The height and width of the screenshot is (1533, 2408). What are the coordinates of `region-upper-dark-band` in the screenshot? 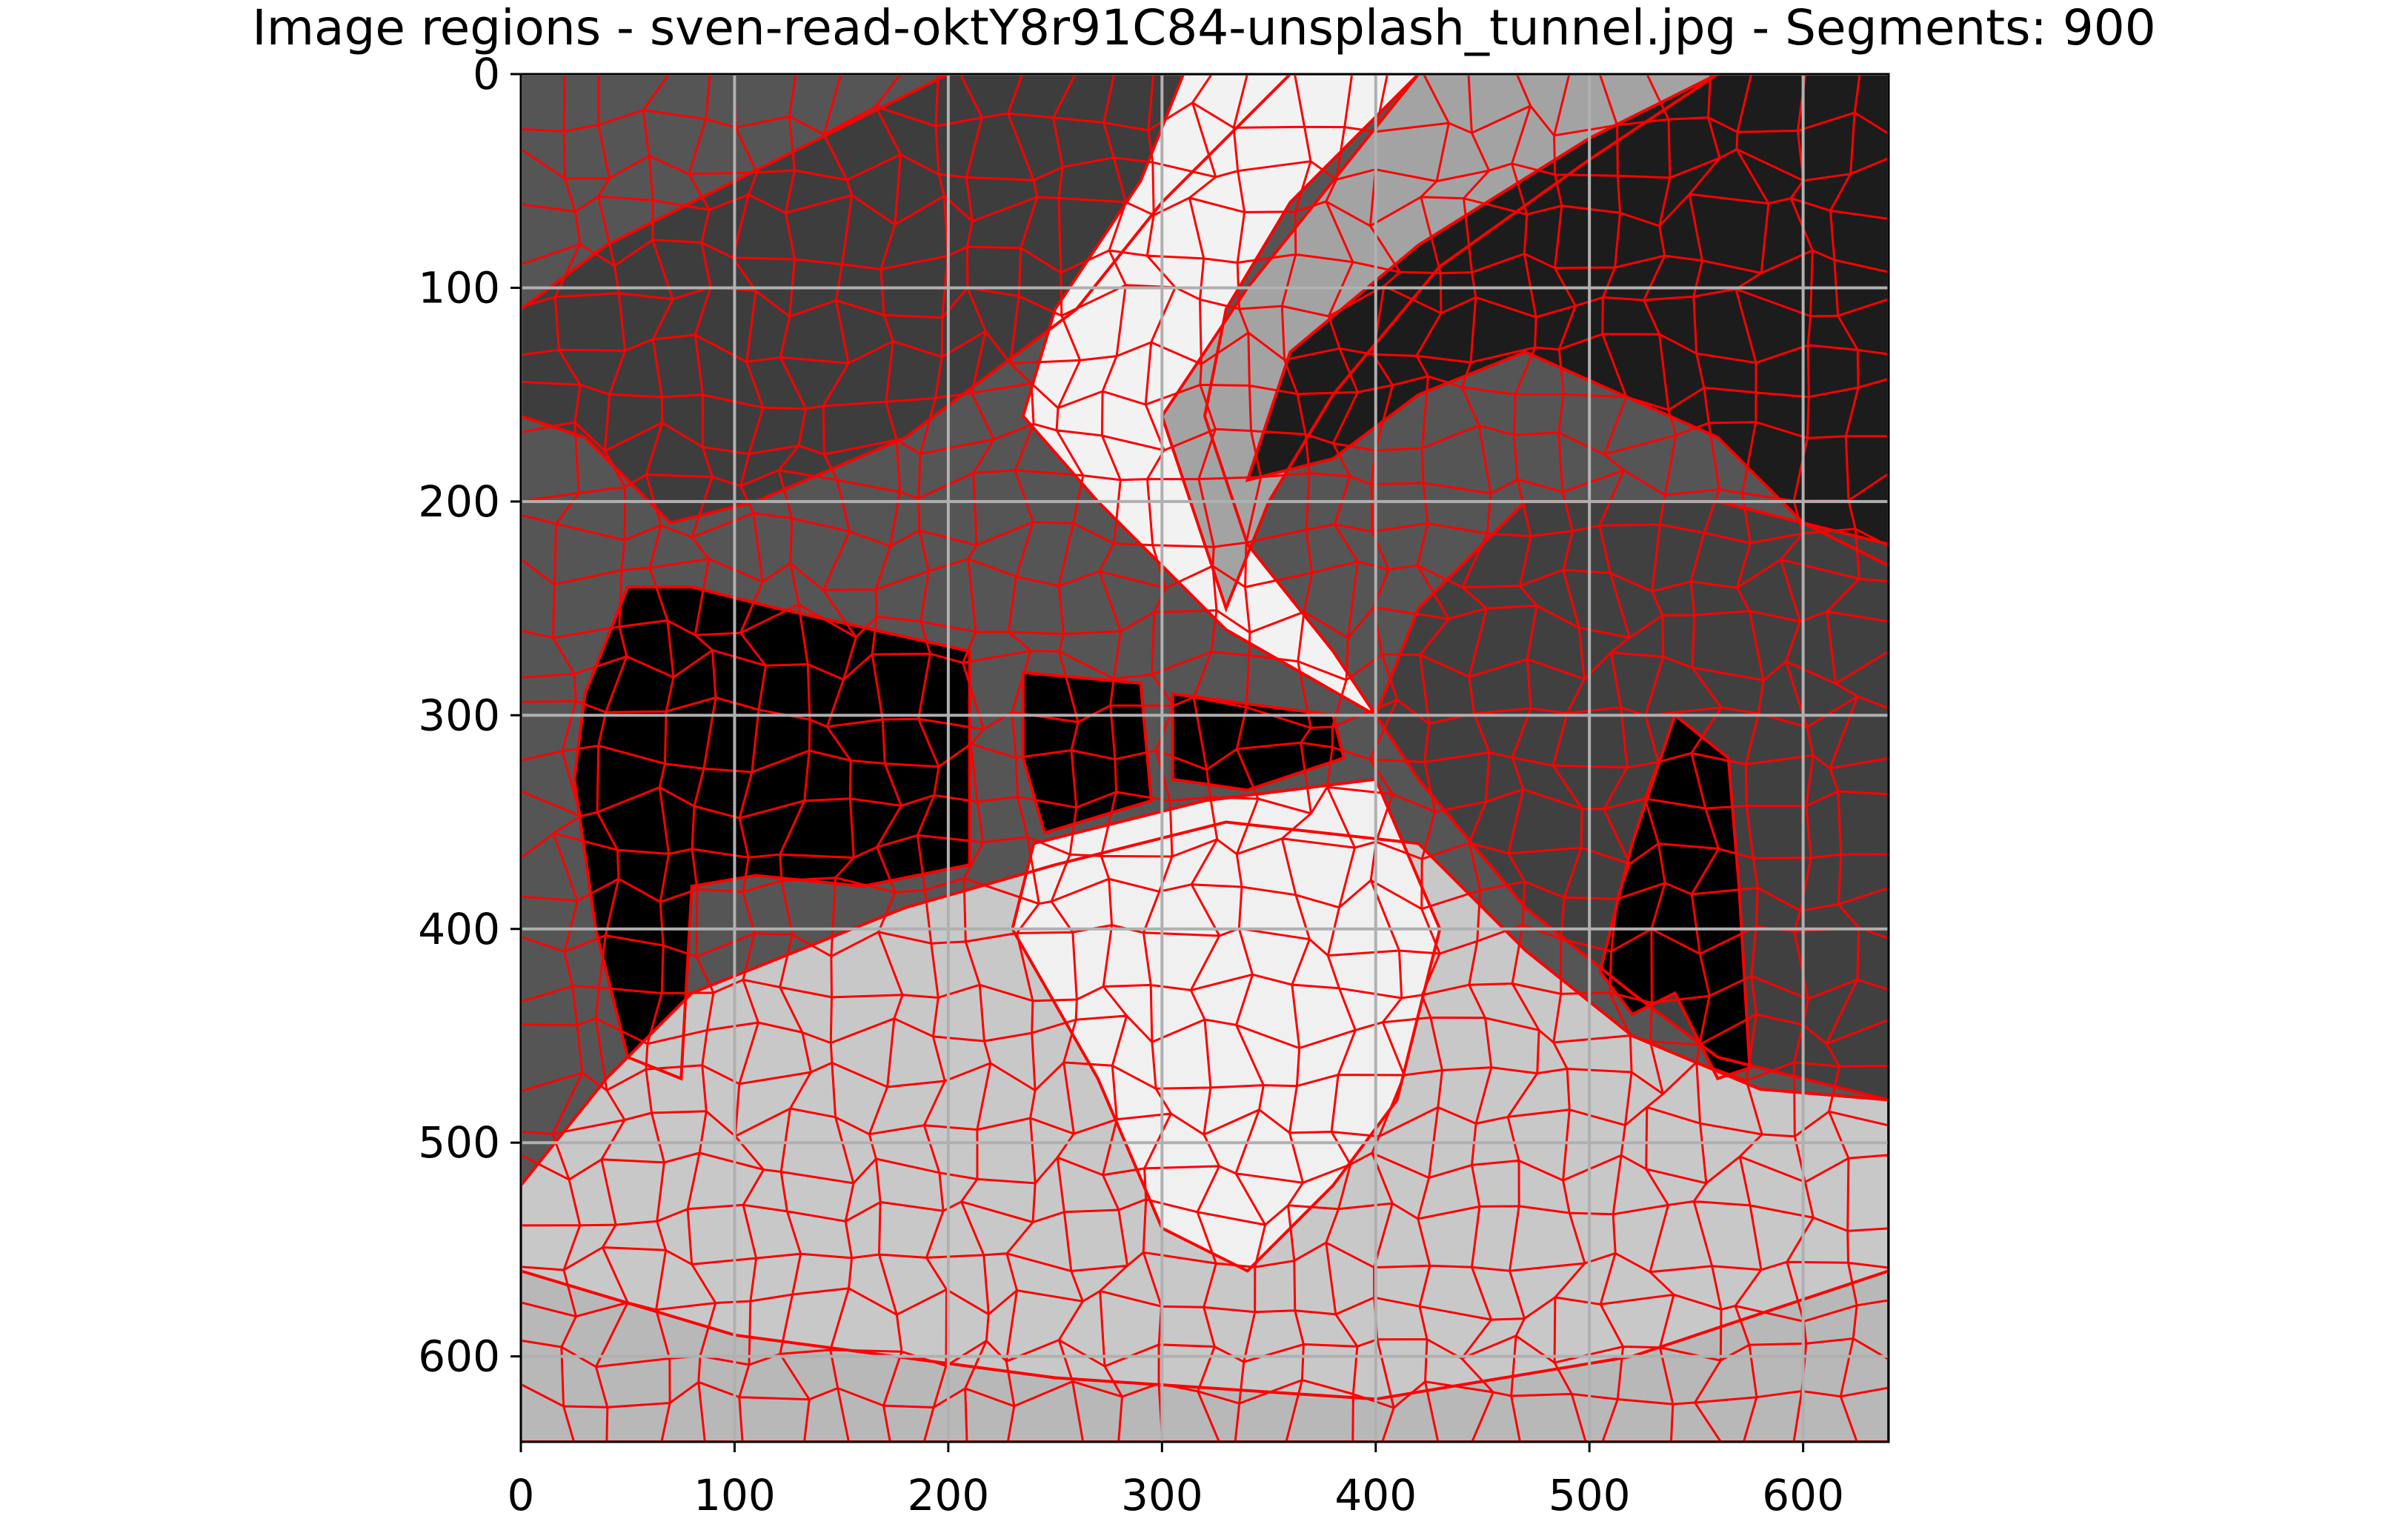 It's located at (906, 298).